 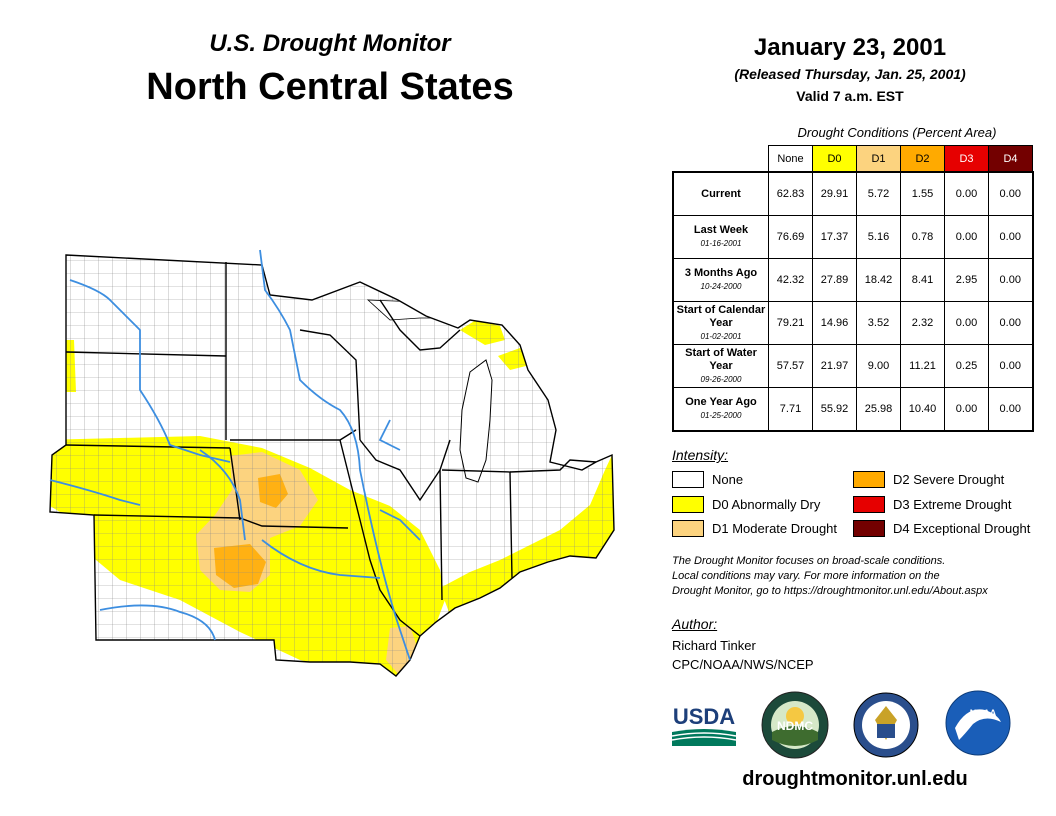 What do you see at coordinates (962, 528) in the screenshot?
I see `legend-label: D4 Exceptional Drought` at bounding box center [962, 528].